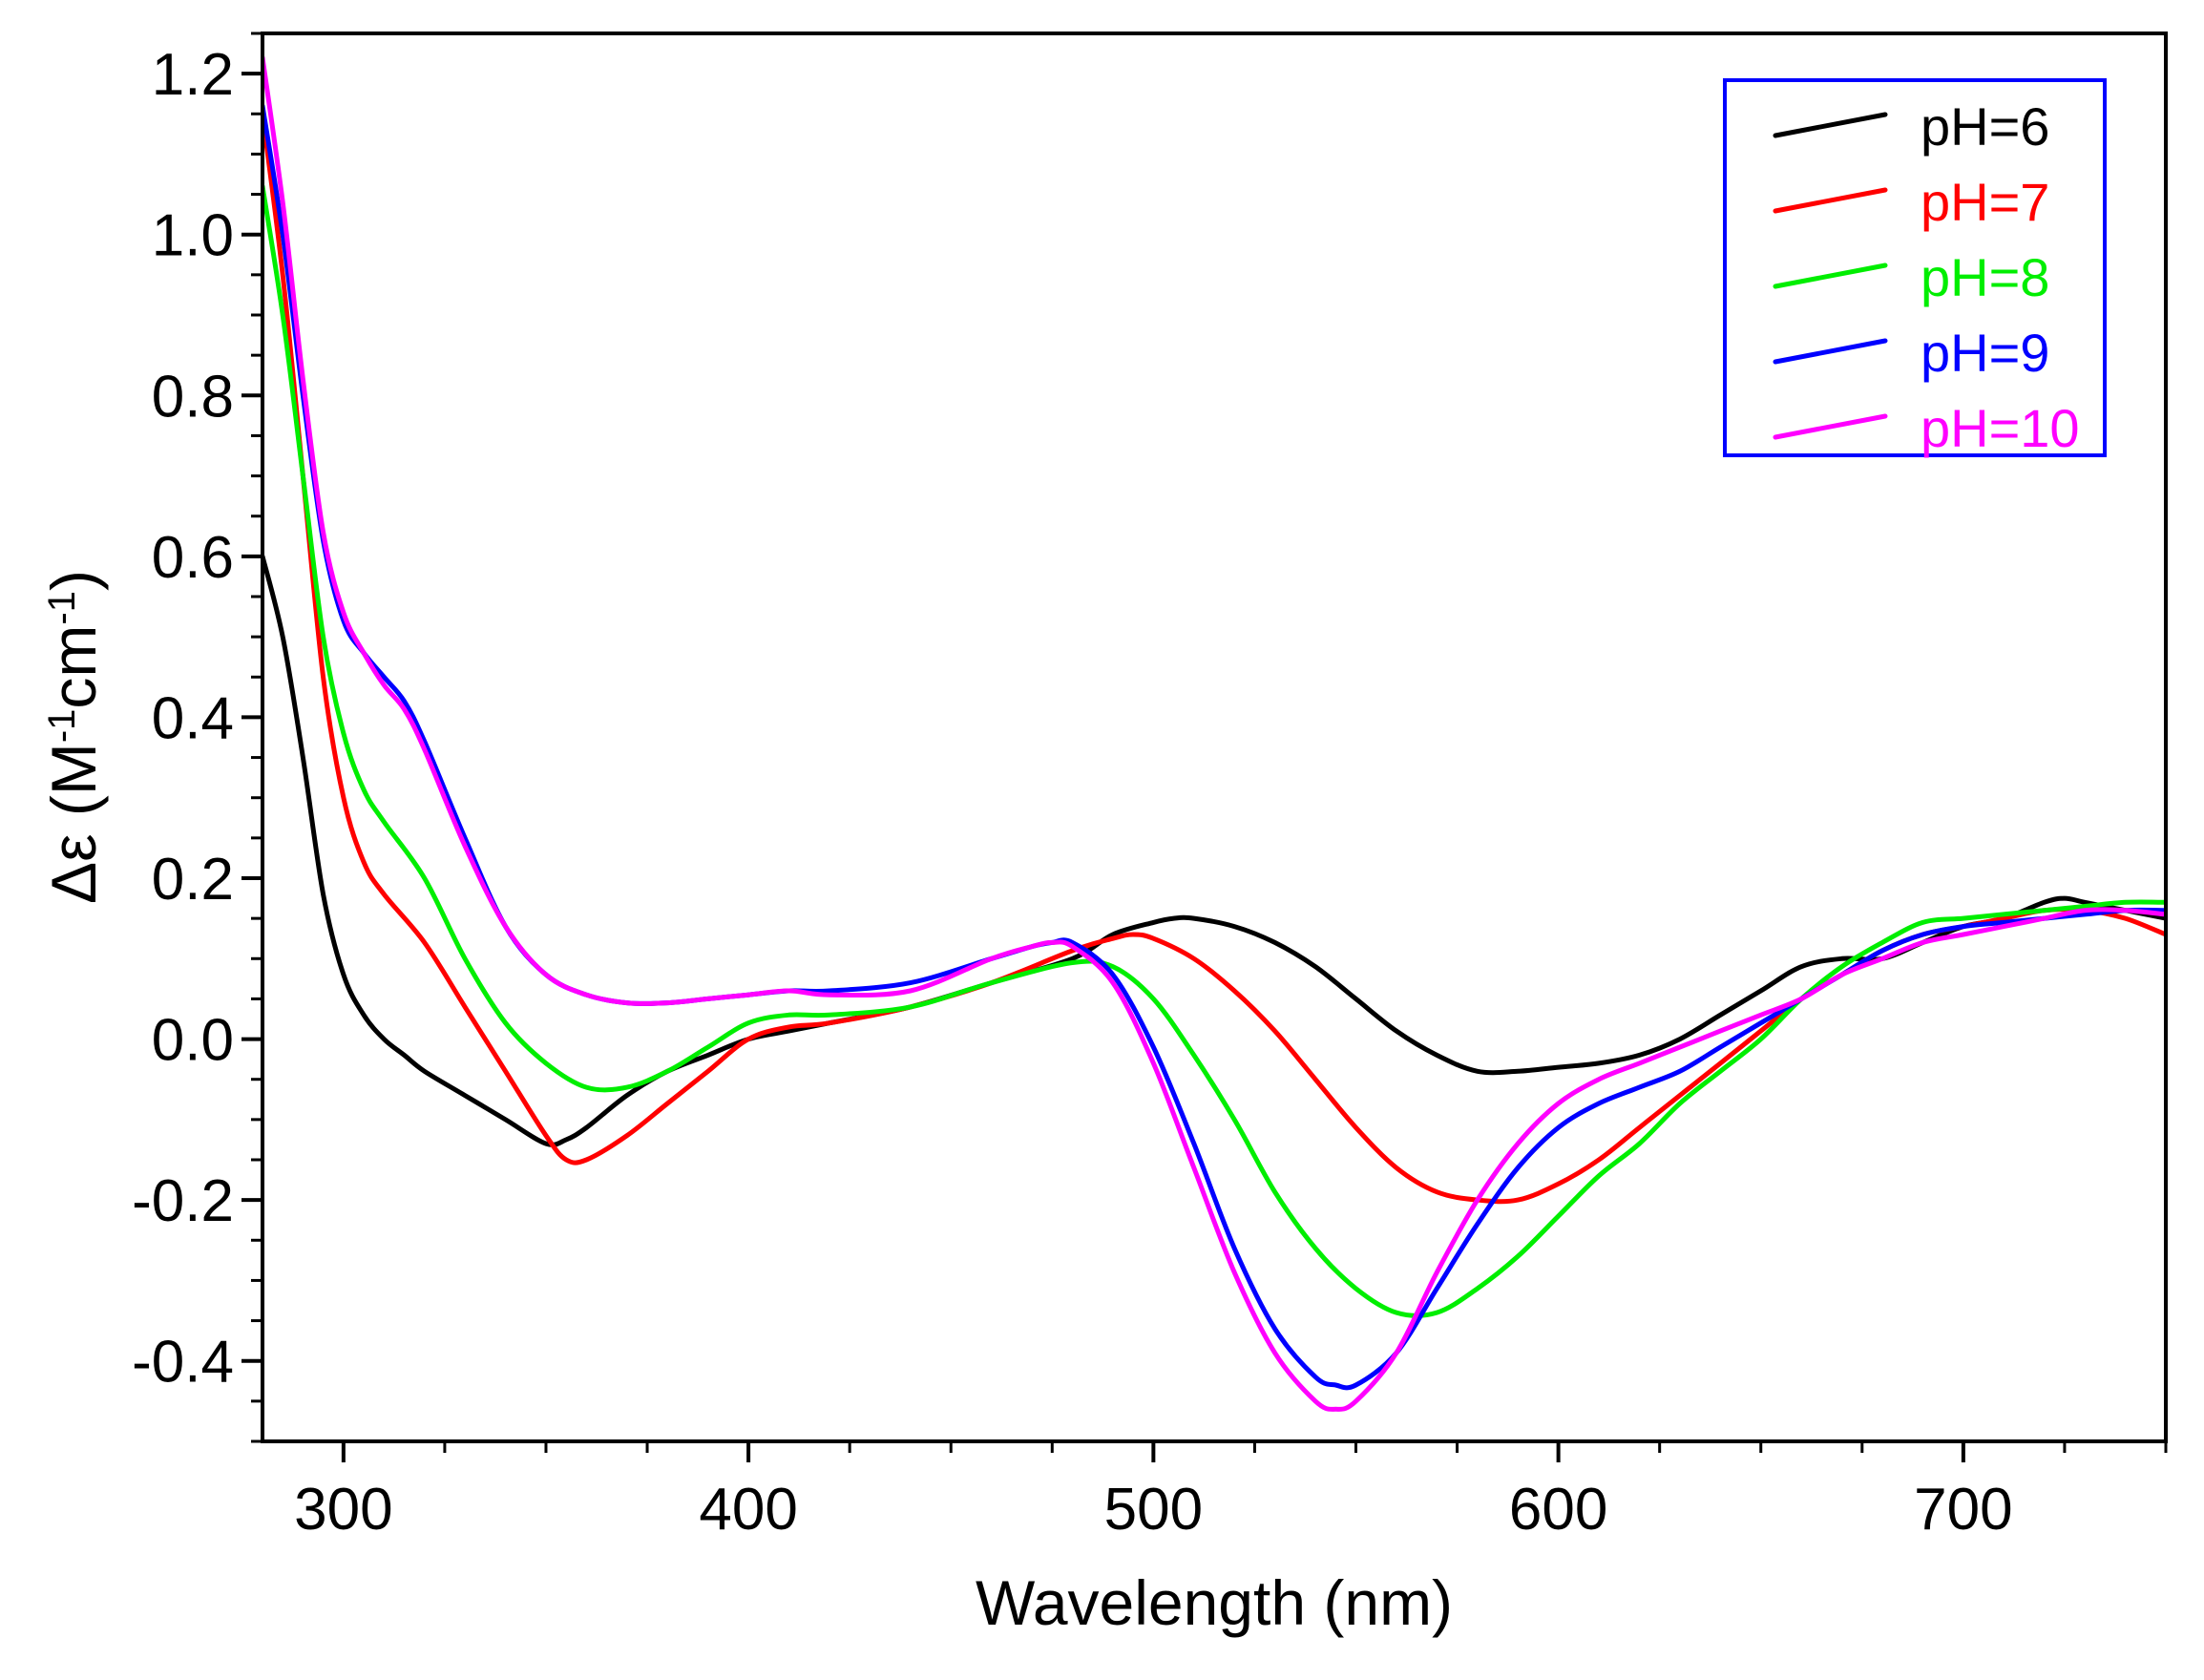  What do you see at coordinates (2000, 428) in the screenshot?
I see `legend-label: pH=10` at bounding box center [2000, 428].